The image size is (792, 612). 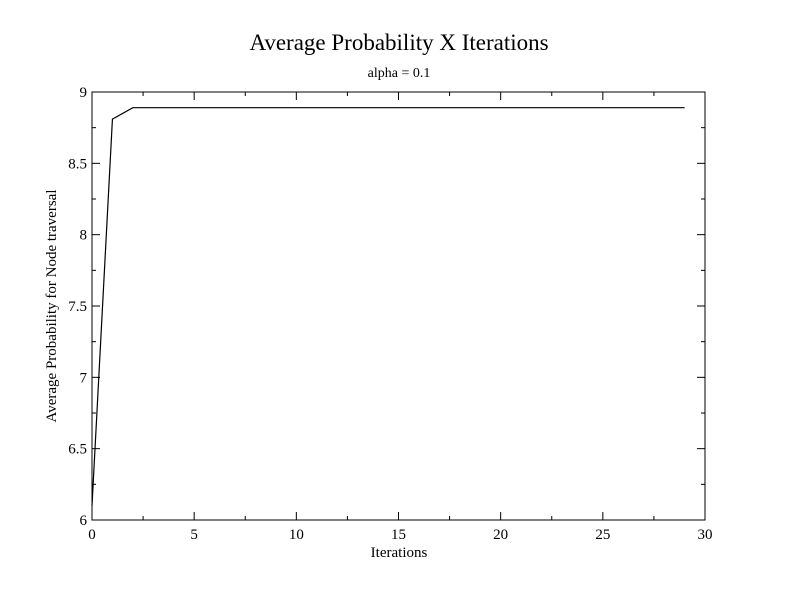 I want to click on y-axis-label: Average Probability for Node traversal, so click(x=52, y=306).